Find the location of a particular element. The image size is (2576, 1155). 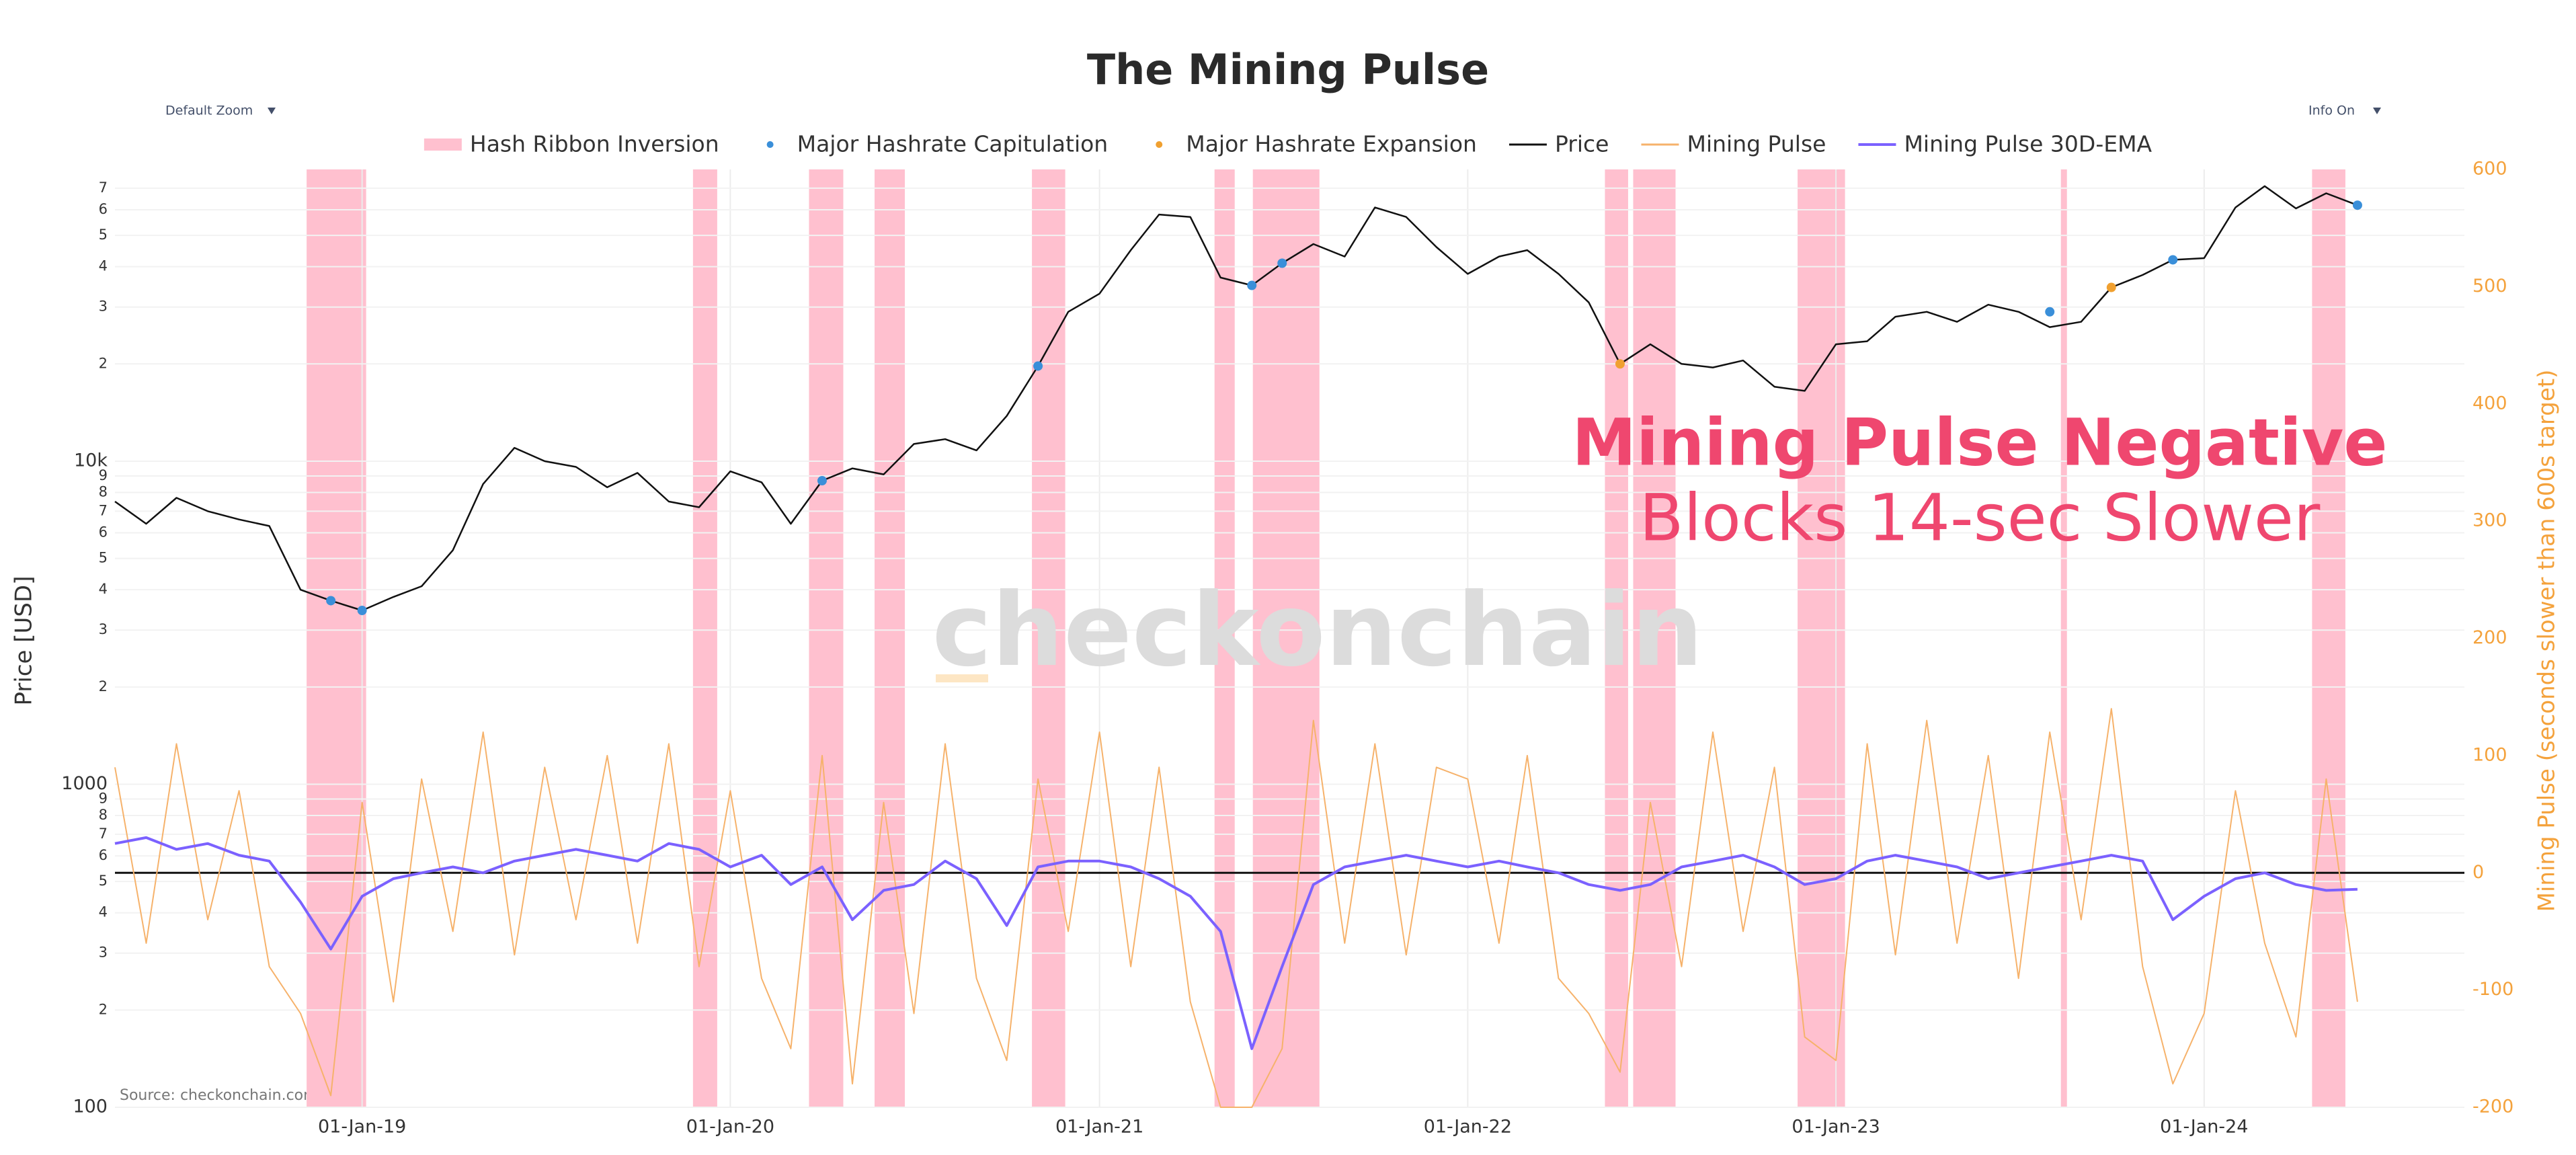

y2-tick-label: 200 is located at coordinates (2489, 637).